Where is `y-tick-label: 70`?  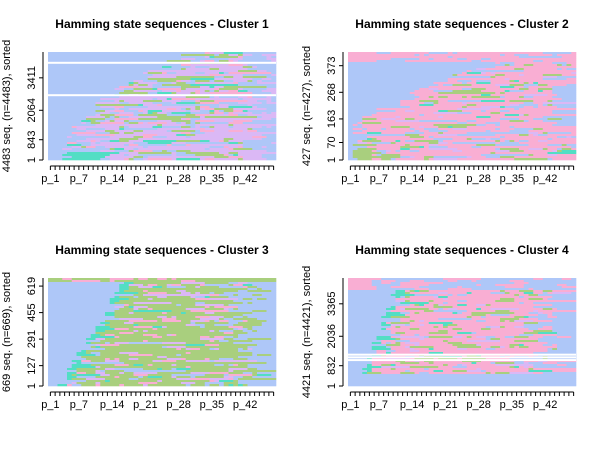 y-tick-label: 70 is located at coordinates (332, 142).